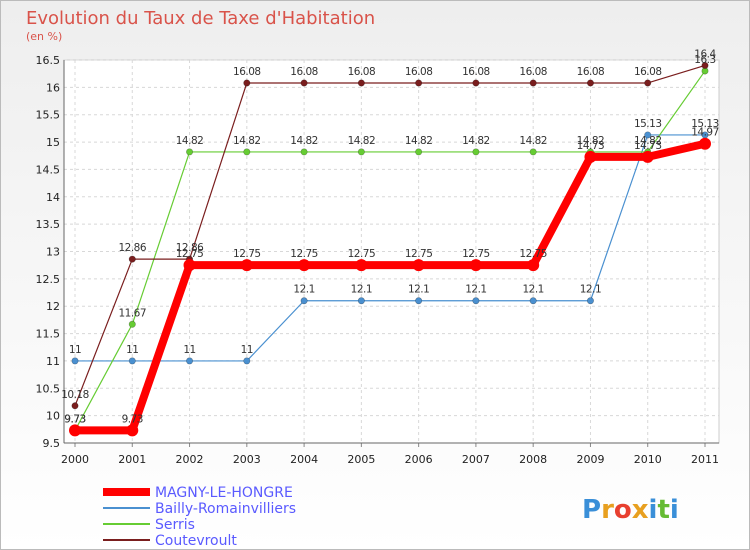  Describe the element at coordinates (640, 510) in the screenshot. I see `logo-letter: x` at that location.